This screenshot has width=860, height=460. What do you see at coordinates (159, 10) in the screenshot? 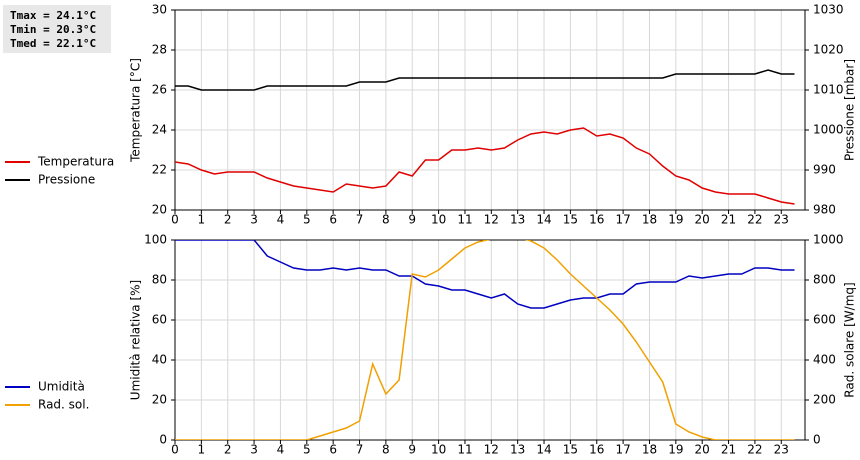
I see `y-tick-label: 30` at bounding box center [159, 10].